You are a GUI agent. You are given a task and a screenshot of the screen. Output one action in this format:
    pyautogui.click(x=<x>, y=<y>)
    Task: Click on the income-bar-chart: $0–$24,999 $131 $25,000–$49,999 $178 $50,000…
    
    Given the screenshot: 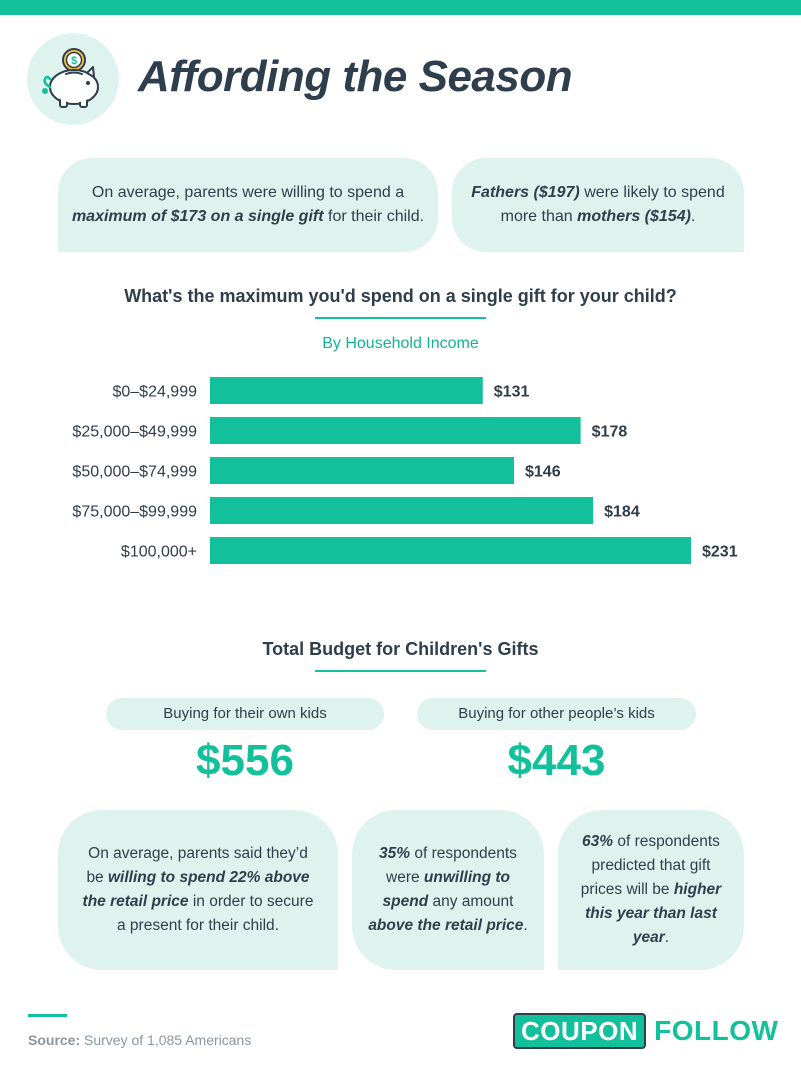 What is the action you would take?
    pyautogui.click(x=405, y=470)
    